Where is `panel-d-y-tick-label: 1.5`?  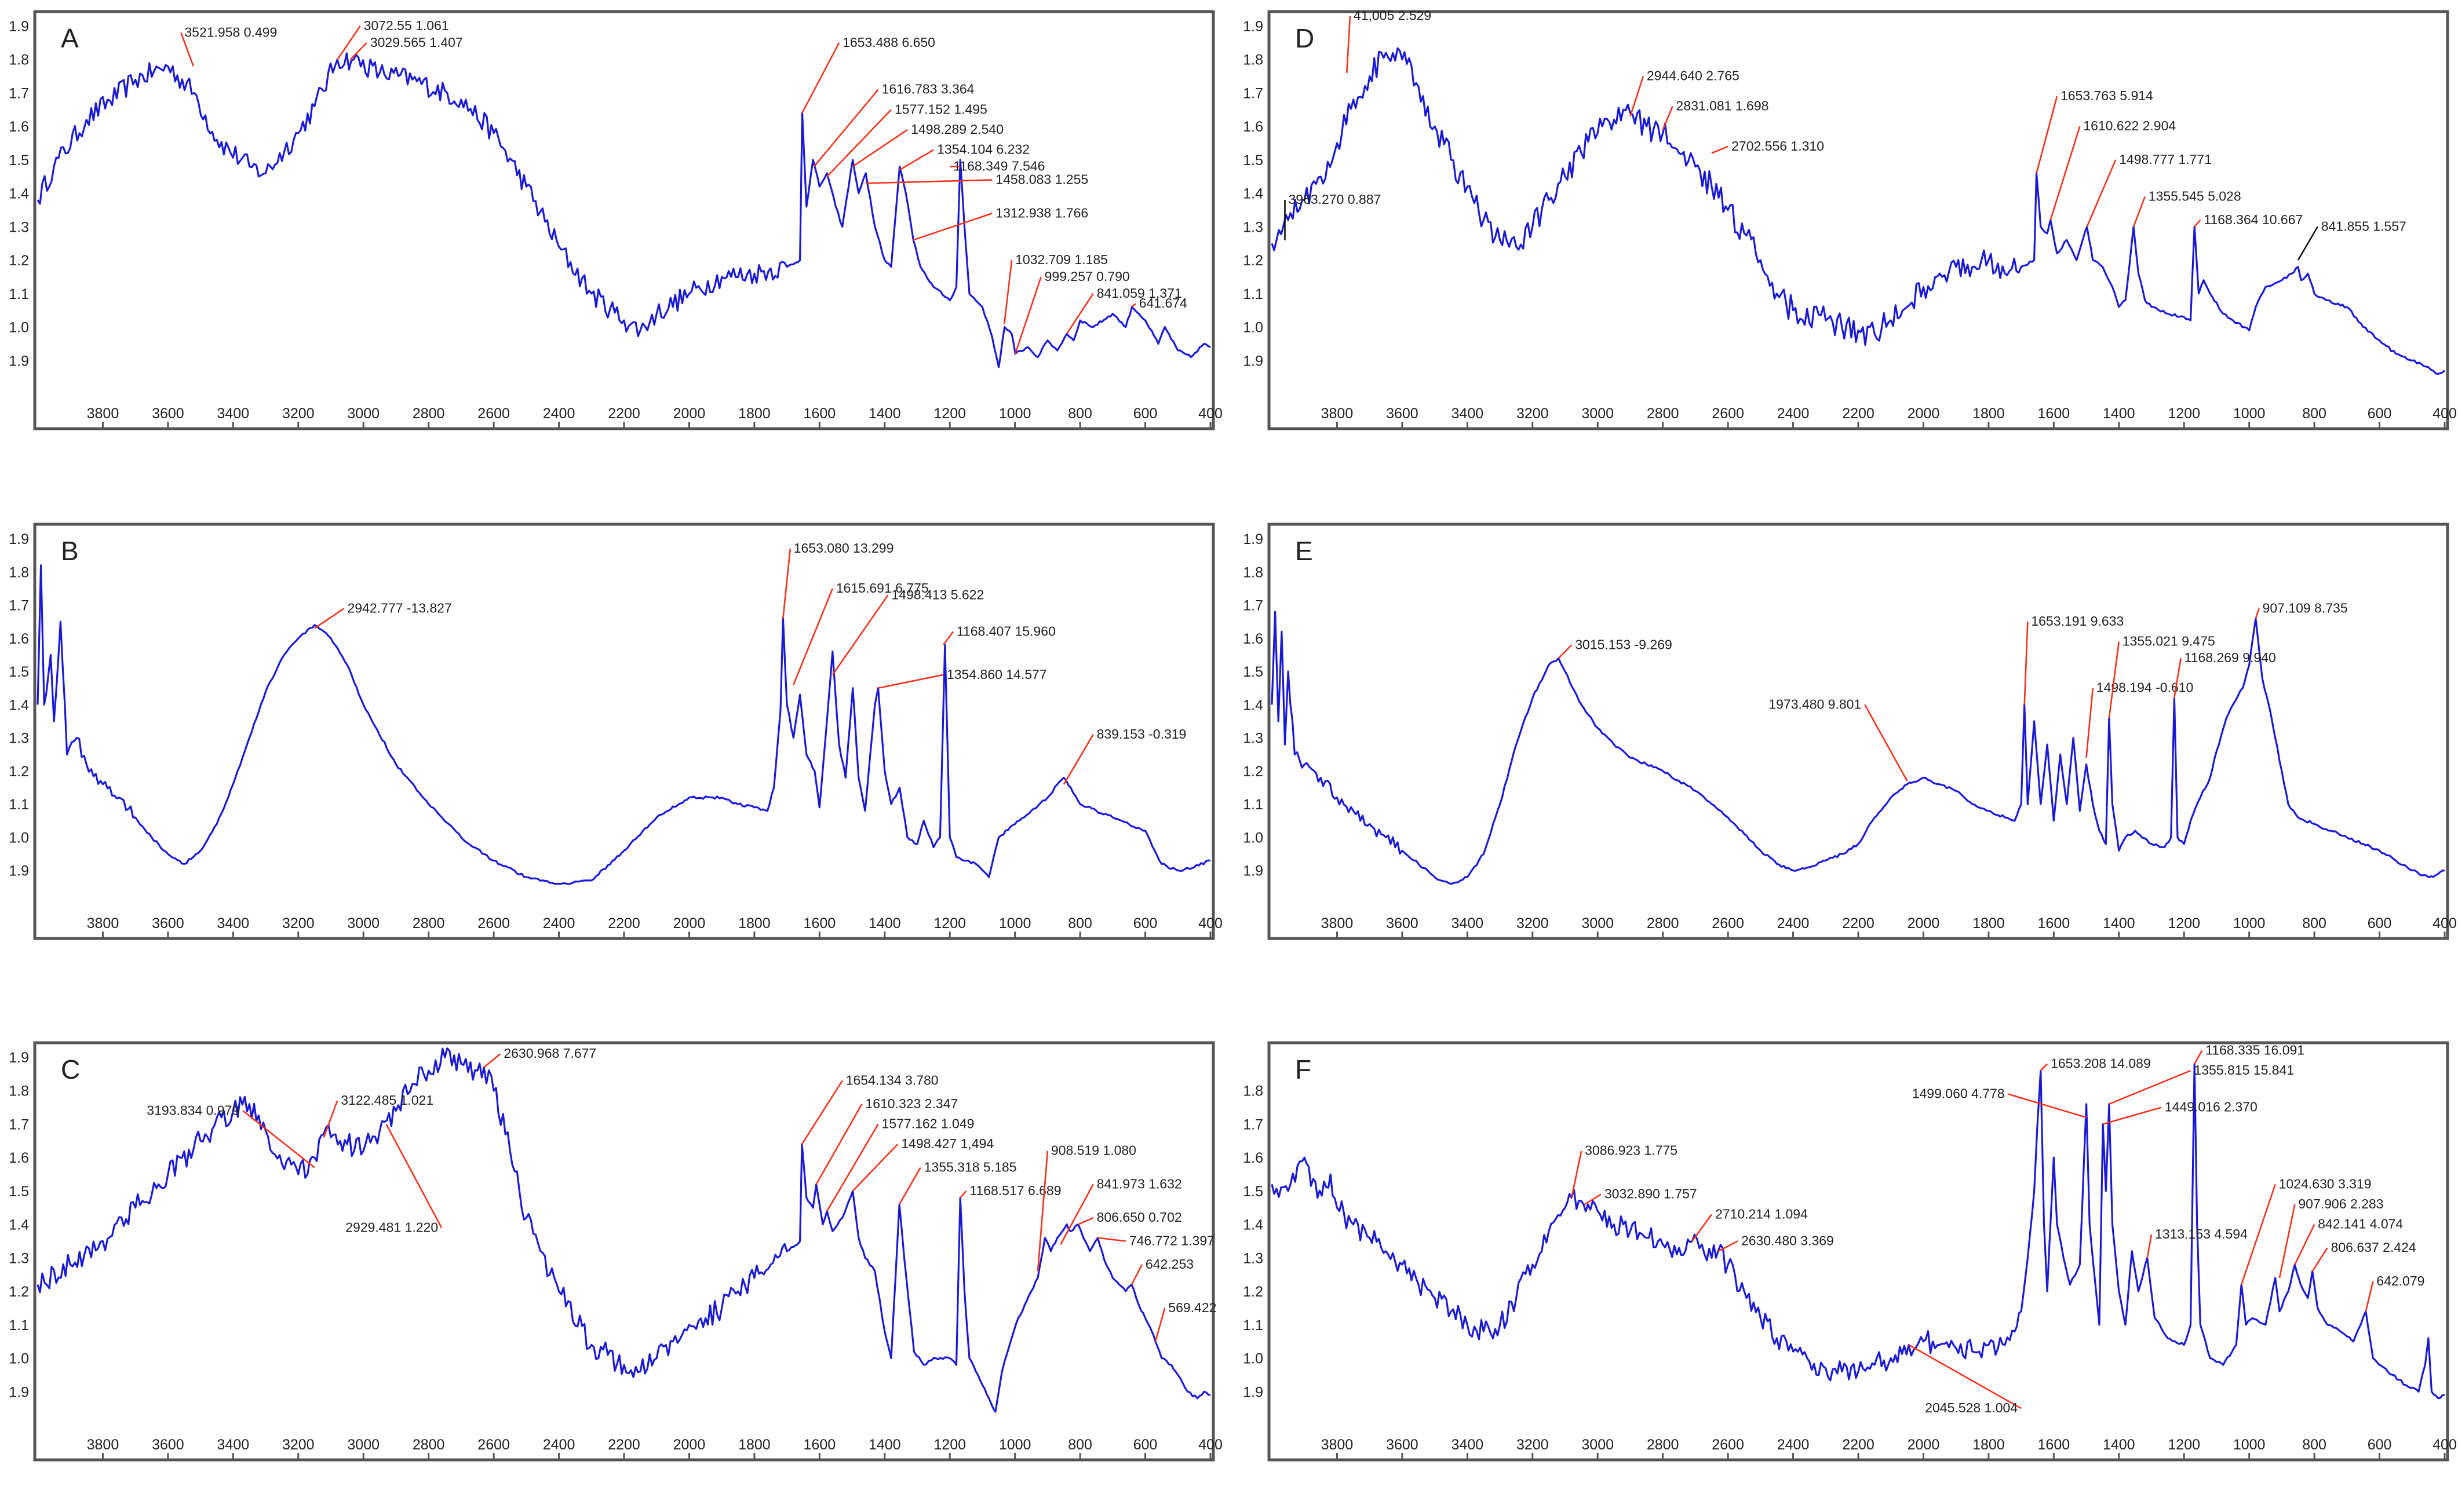
panel-d-y-tick-label: 1.5 is located at coordinates (1253, 161).